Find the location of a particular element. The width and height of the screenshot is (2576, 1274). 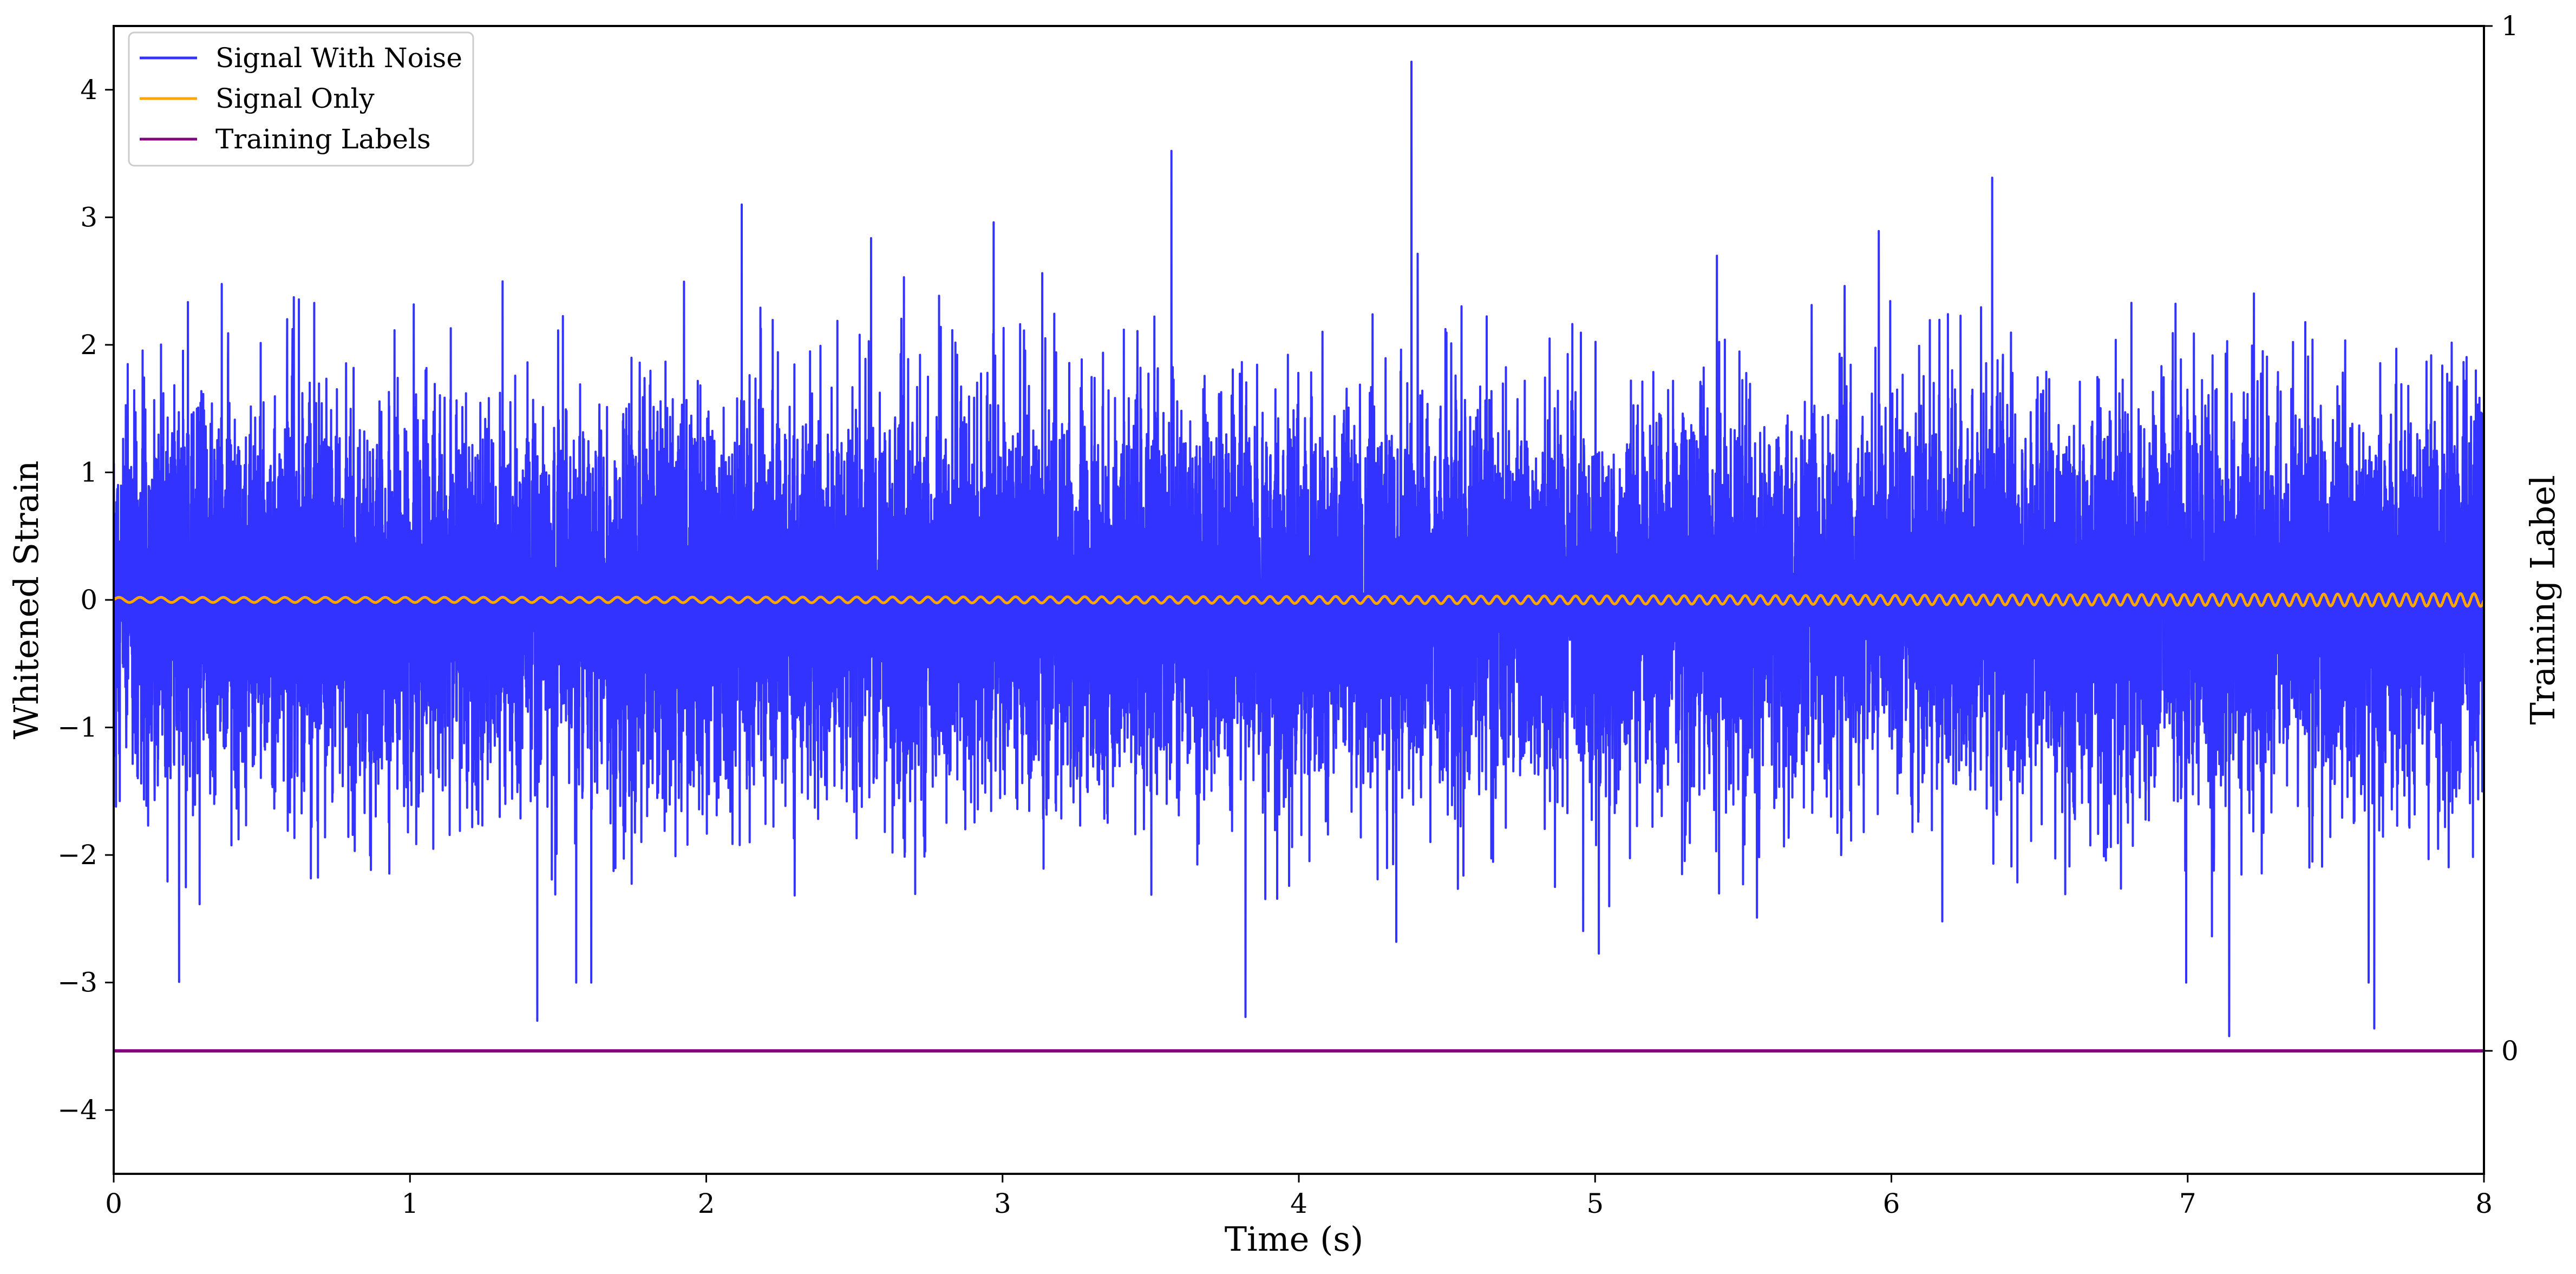

x-axis-title: Time (s) is located at coordinates (1294, 1239).